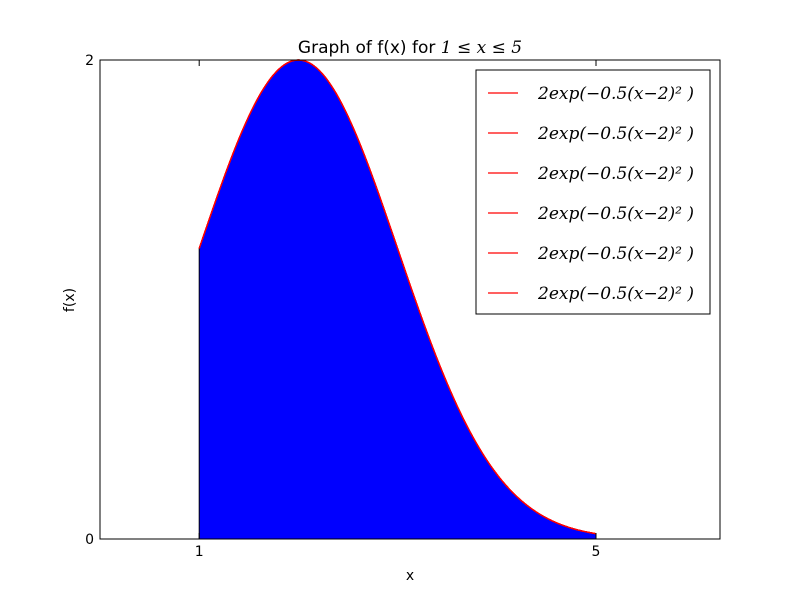 The width and height of the screenshot is (800, 600). What do you see at coordinates (410, 576) in the screenshot?
I see `x-axis-label: x` at bounding box center [410, 576].